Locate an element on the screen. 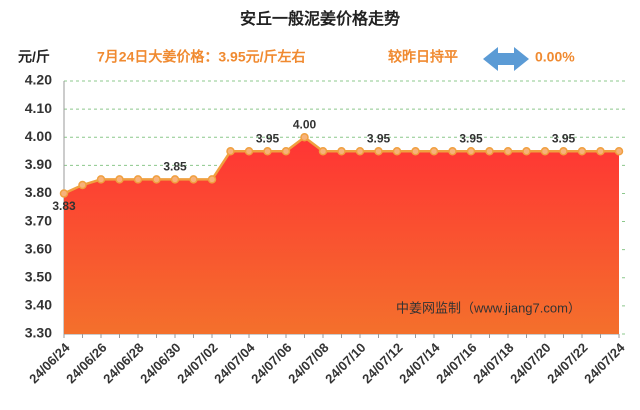  value-label: 3.85 is located at coordinates (175, 167).